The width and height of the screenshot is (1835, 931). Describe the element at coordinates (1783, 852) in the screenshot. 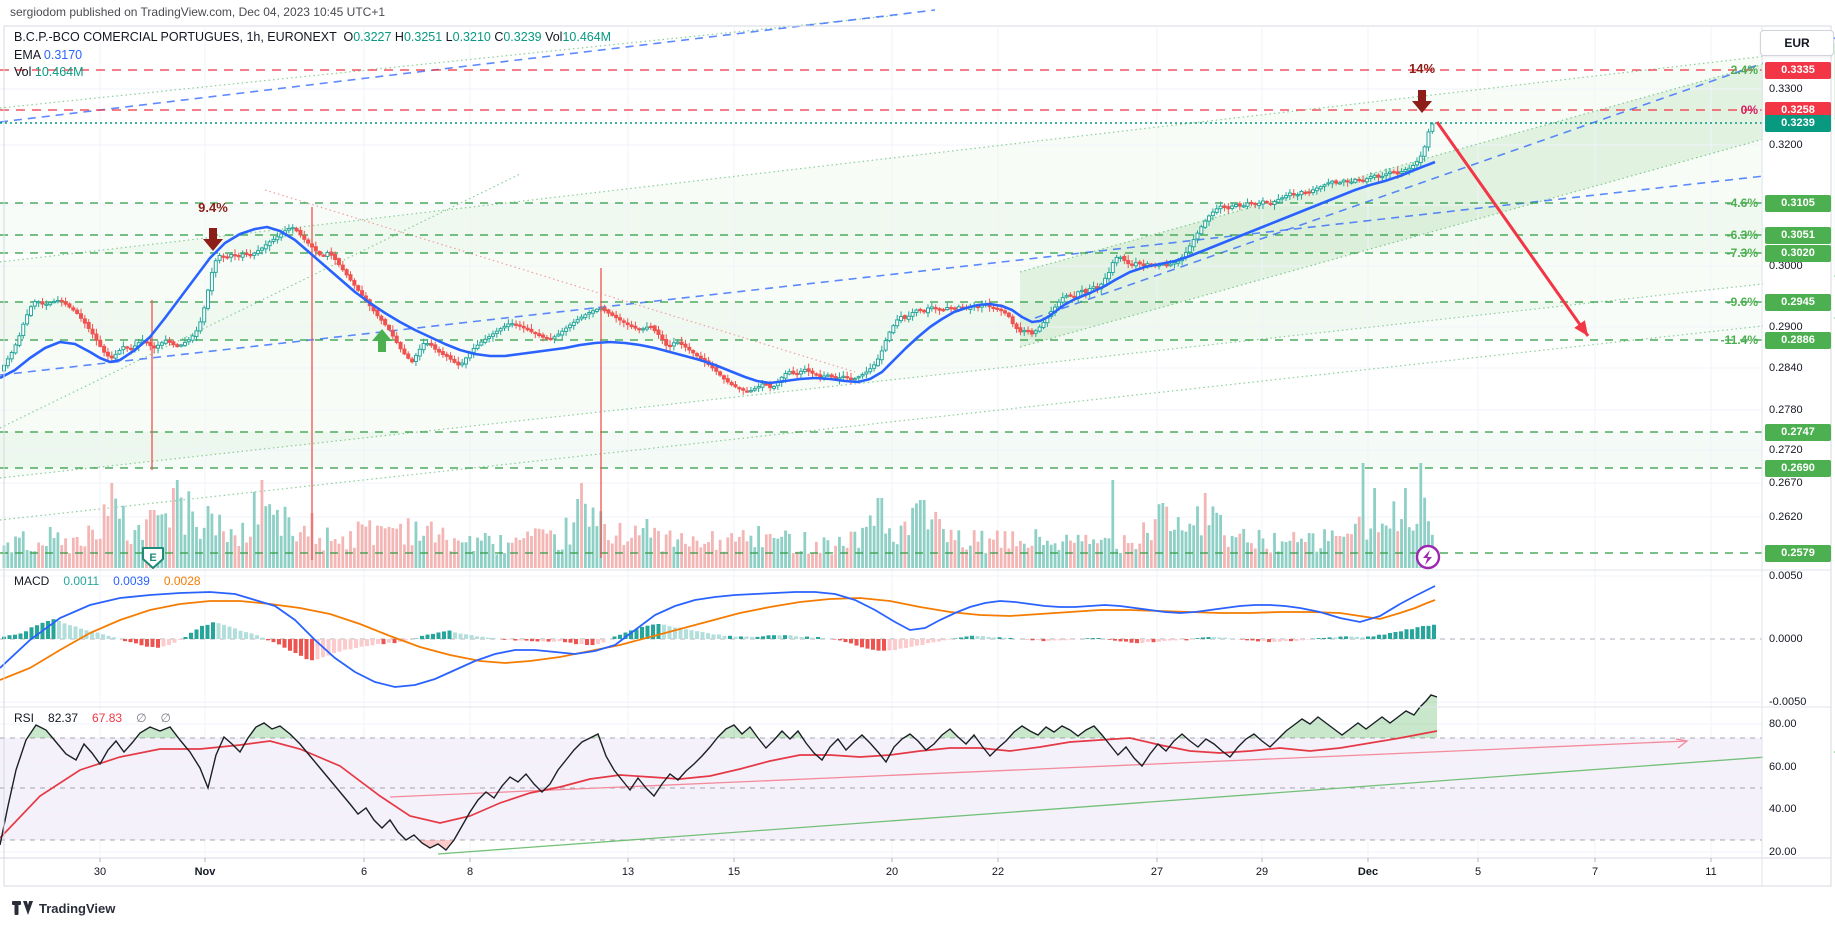

I see `price-tick: 20.00` at that location.